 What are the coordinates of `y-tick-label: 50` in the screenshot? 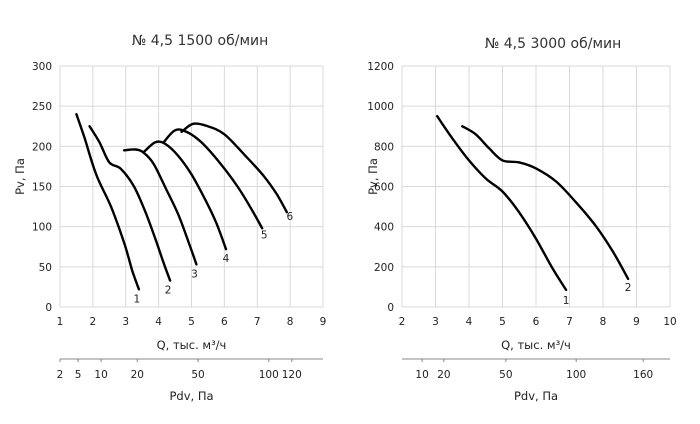 It's located at (45, 268).